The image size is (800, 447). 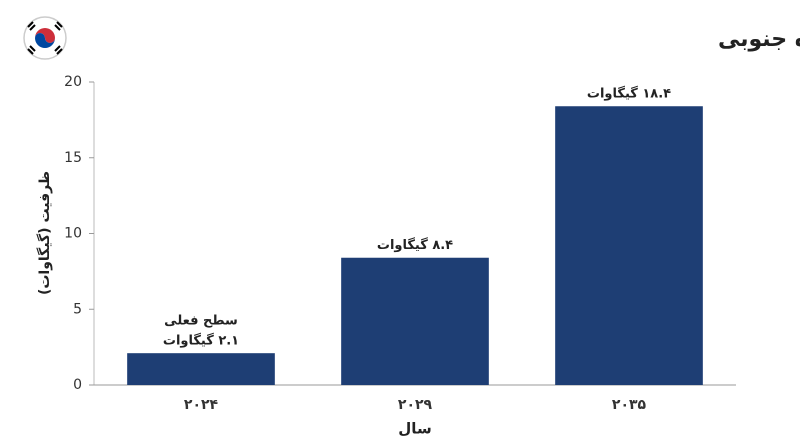 I want to click on x-axis-label: سال, so click(x=414, y=429).